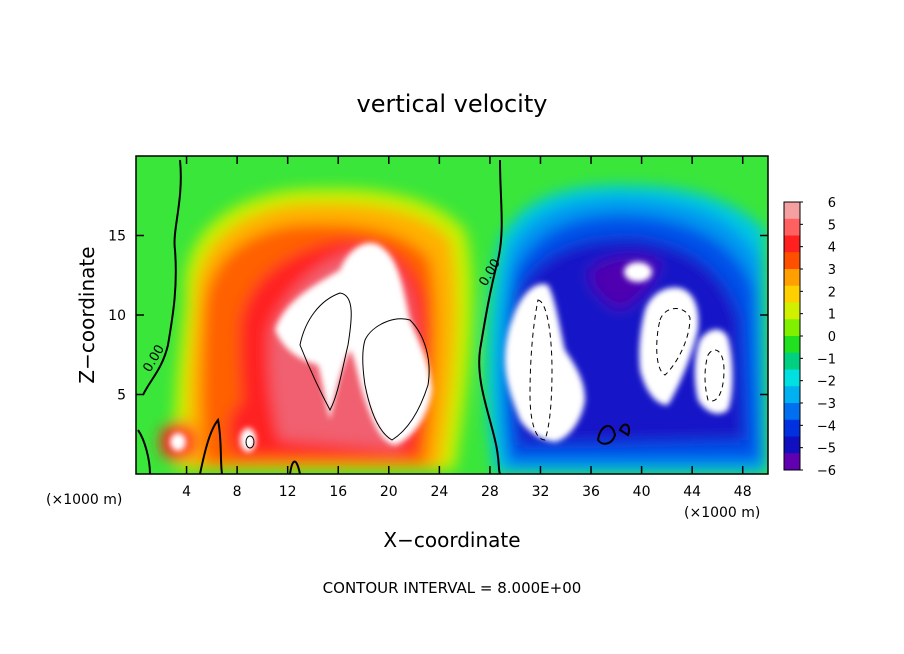 This screenshot has width=904, height=654. Describe the element at coordinates (826, 449) in the screenshot. I see `colorbar-label: −5` at that location.